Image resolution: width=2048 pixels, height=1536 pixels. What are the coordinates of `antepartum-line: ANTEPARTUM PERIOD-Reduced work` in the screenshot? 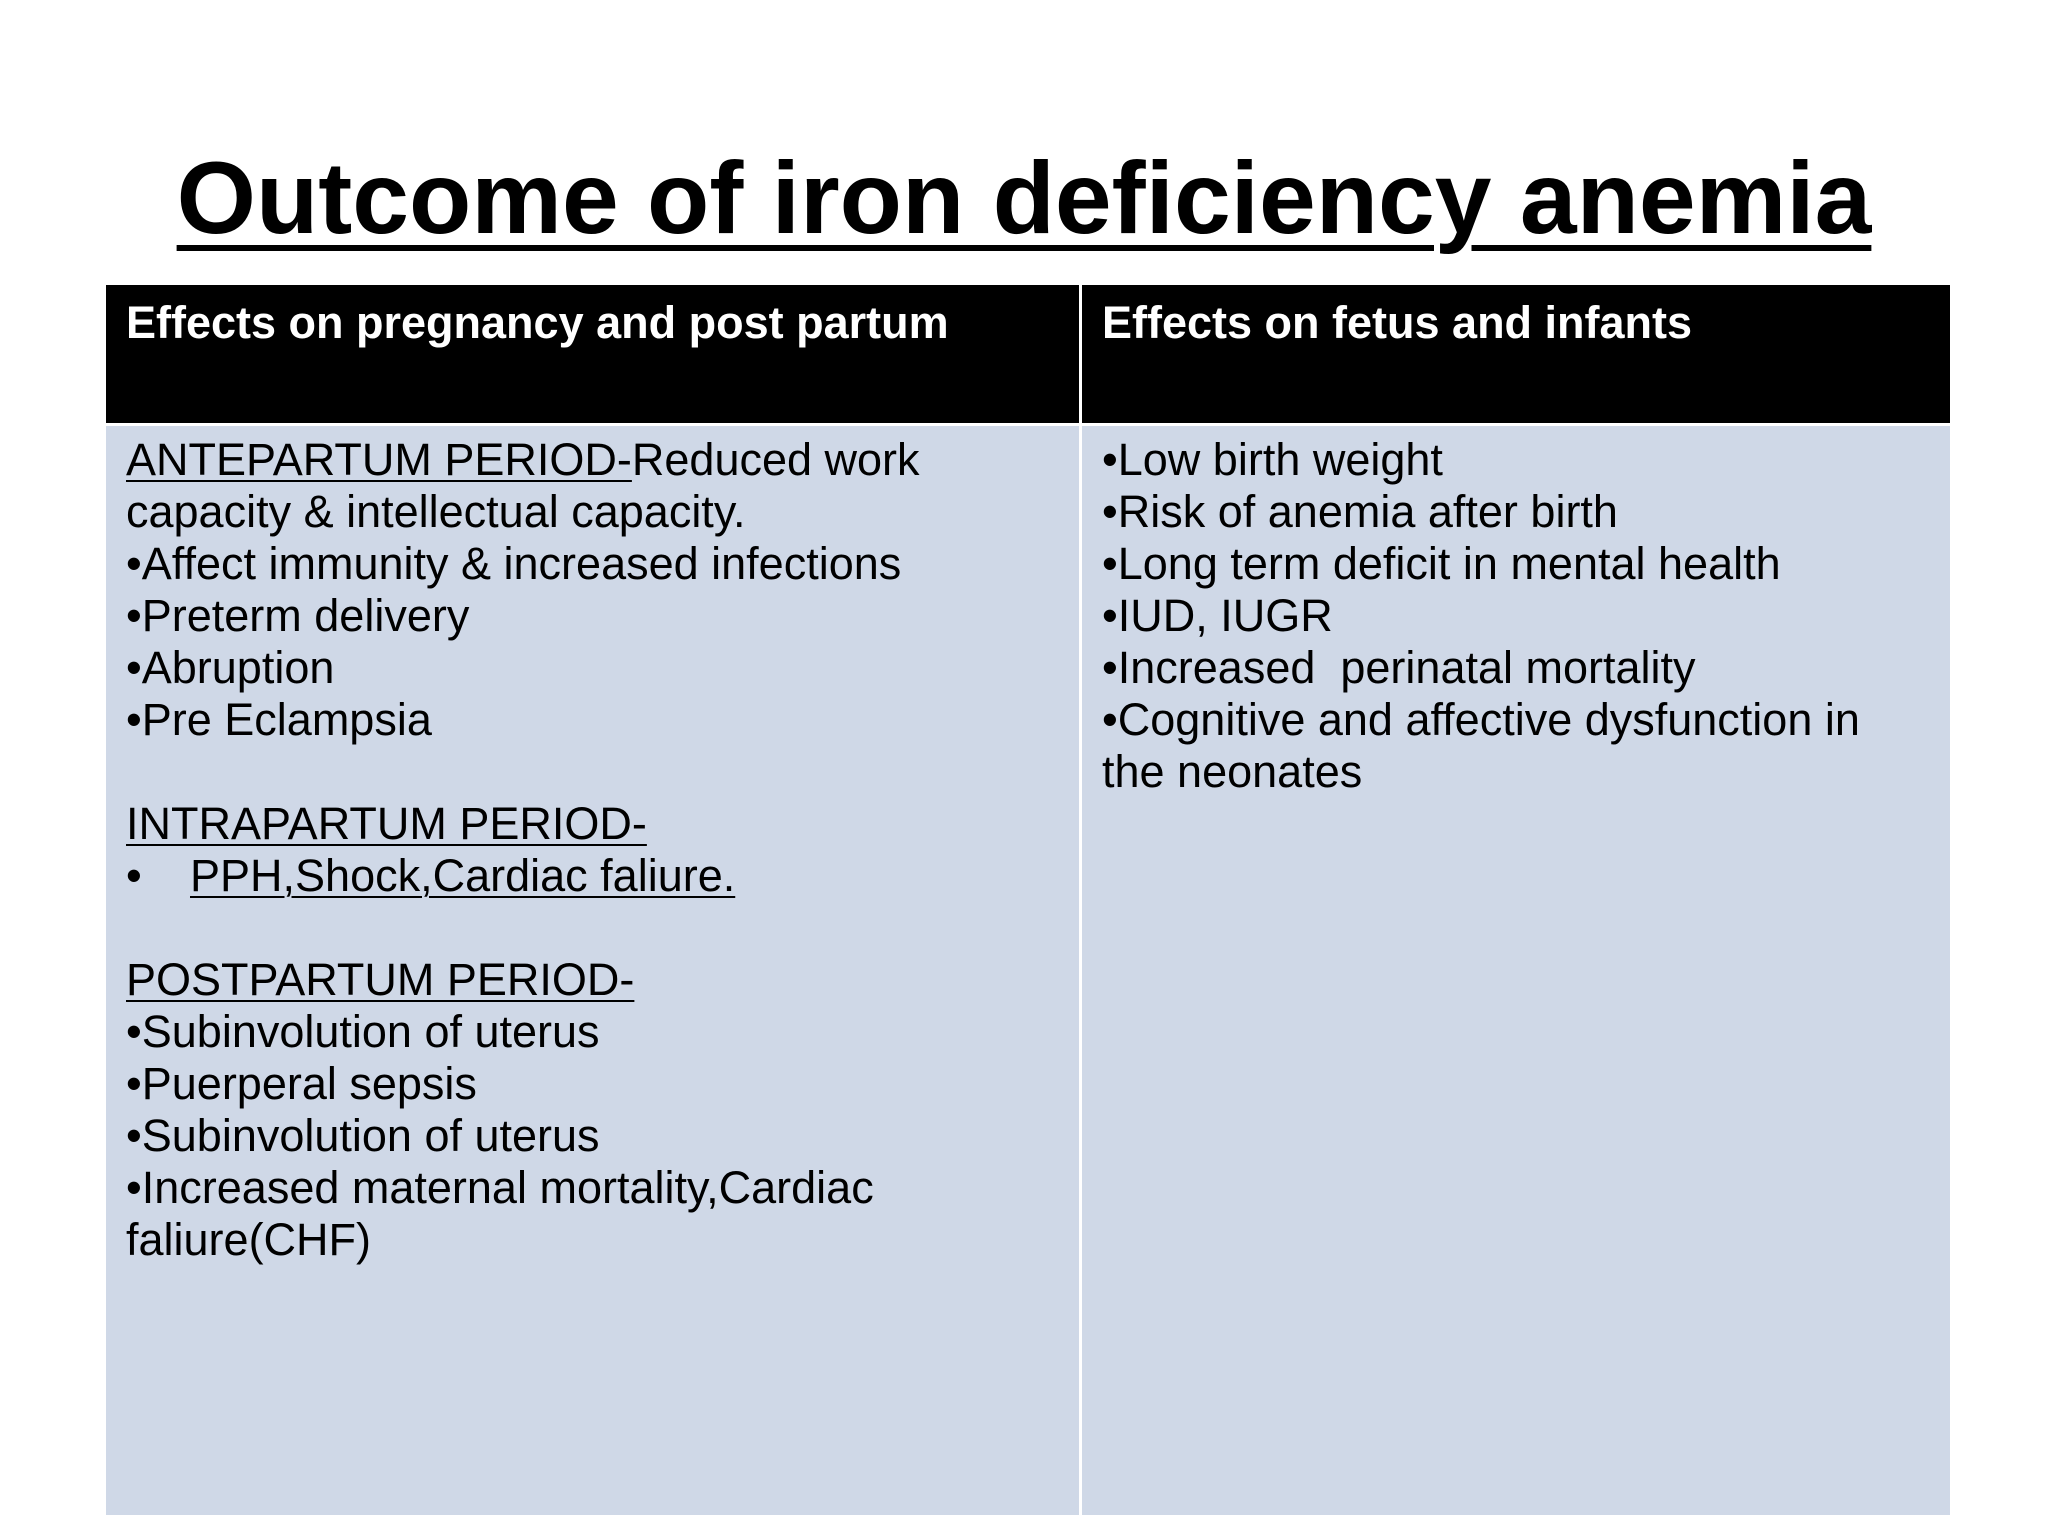 It's located at (592, 460).